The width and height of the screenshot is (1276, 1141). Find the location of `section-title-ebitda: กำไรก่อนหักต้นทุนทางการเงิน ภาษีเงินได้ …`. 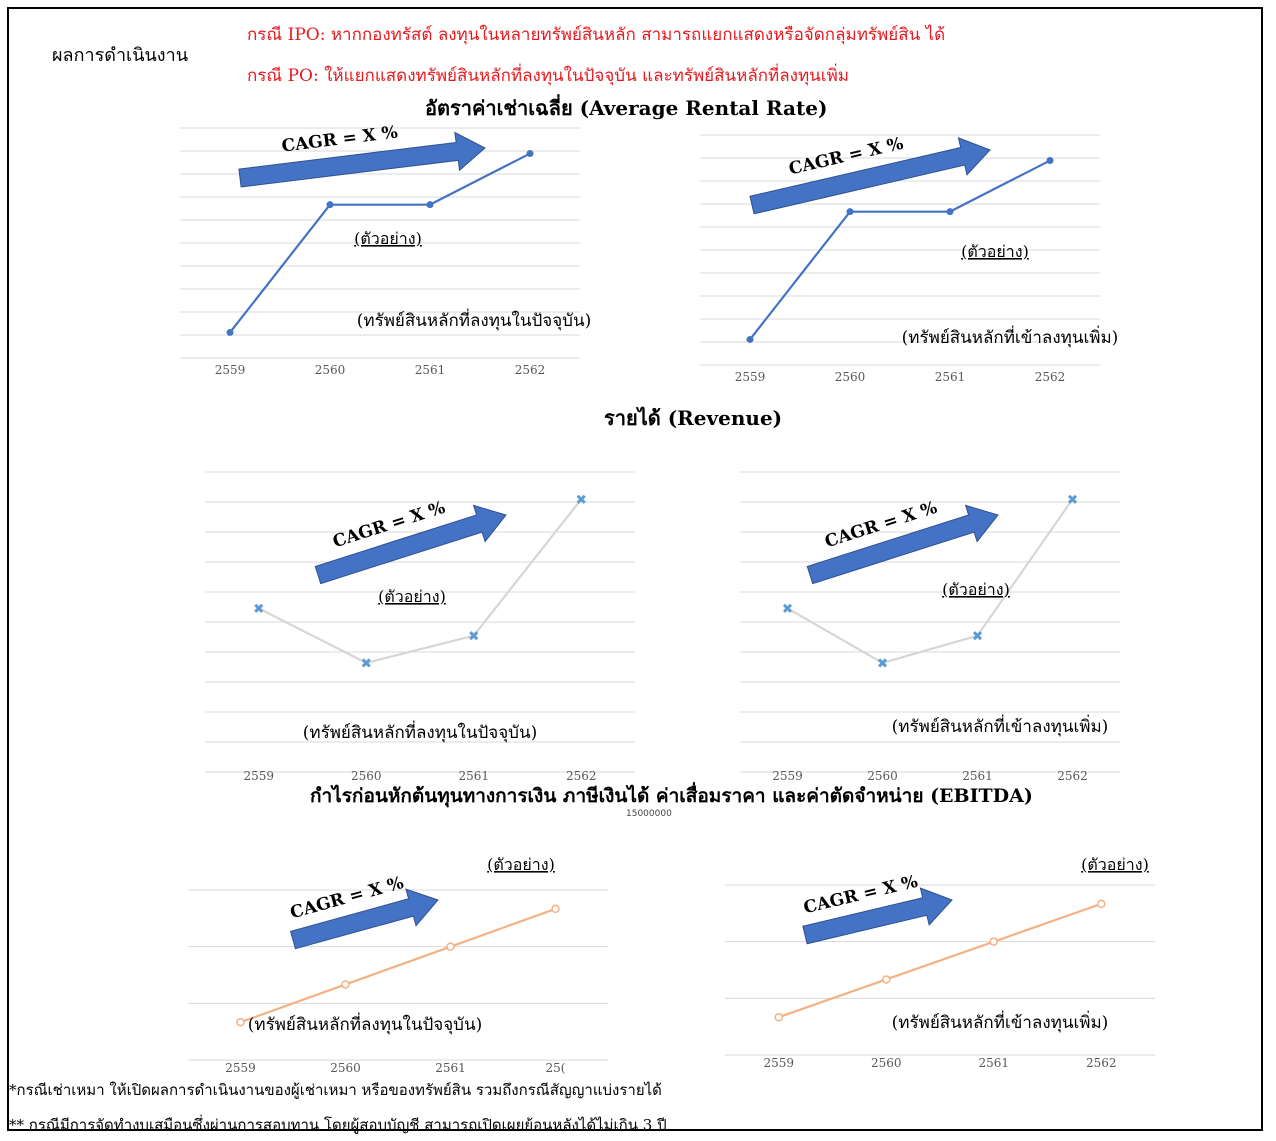

section-title-ebitda: กำไรก่อนหักต้นทุนทางการเงิน ภาษีเงินได้ … is located at coordinates (671, 796).